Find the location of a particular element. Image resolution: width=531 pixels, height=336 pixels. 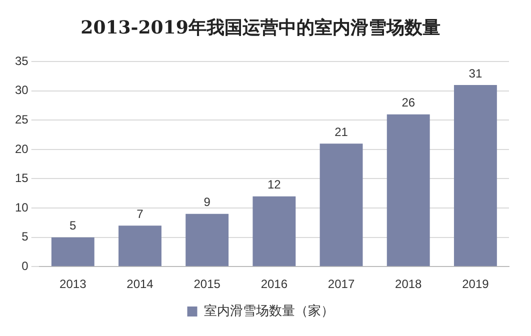

x-tick-label: 2014 is located at coordinates (140, 284).